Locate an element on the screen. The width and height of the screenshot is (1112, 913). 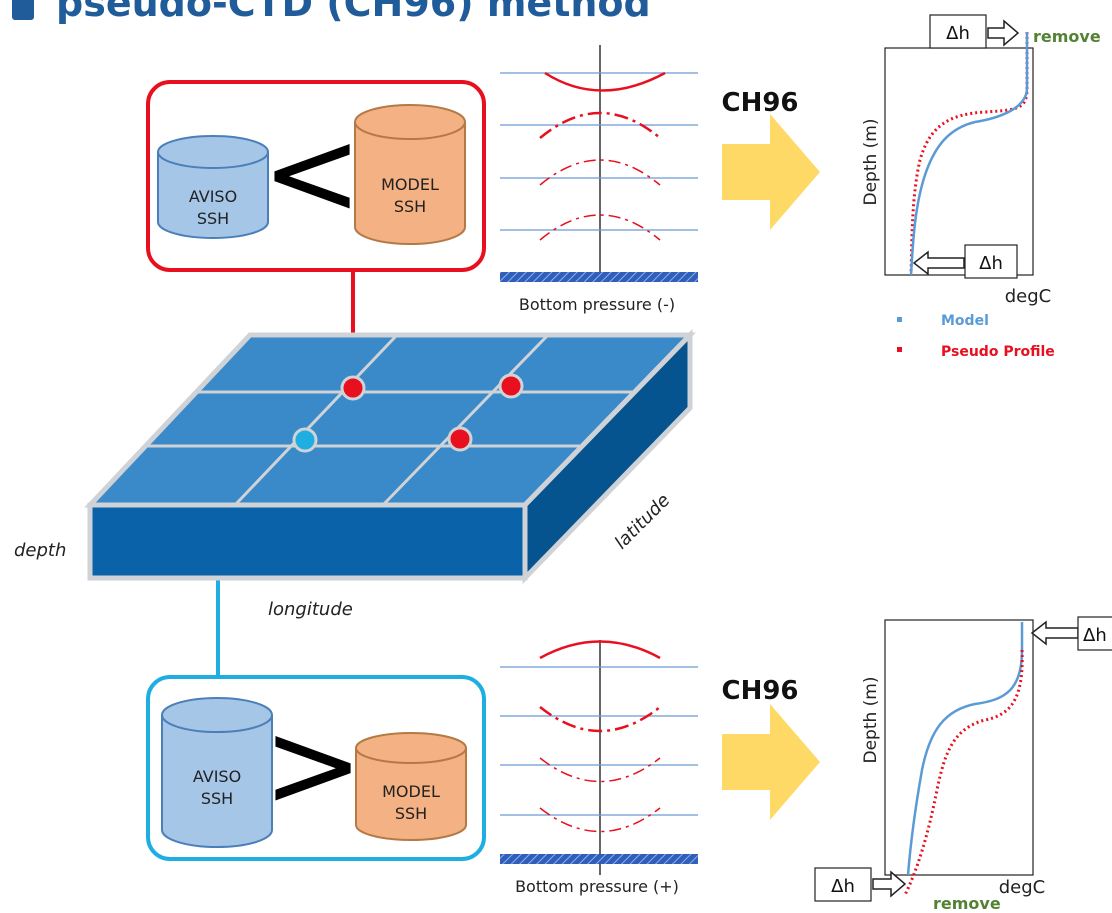
delta-arrow-right-icon-bottom is located at coordinates (889, 884).